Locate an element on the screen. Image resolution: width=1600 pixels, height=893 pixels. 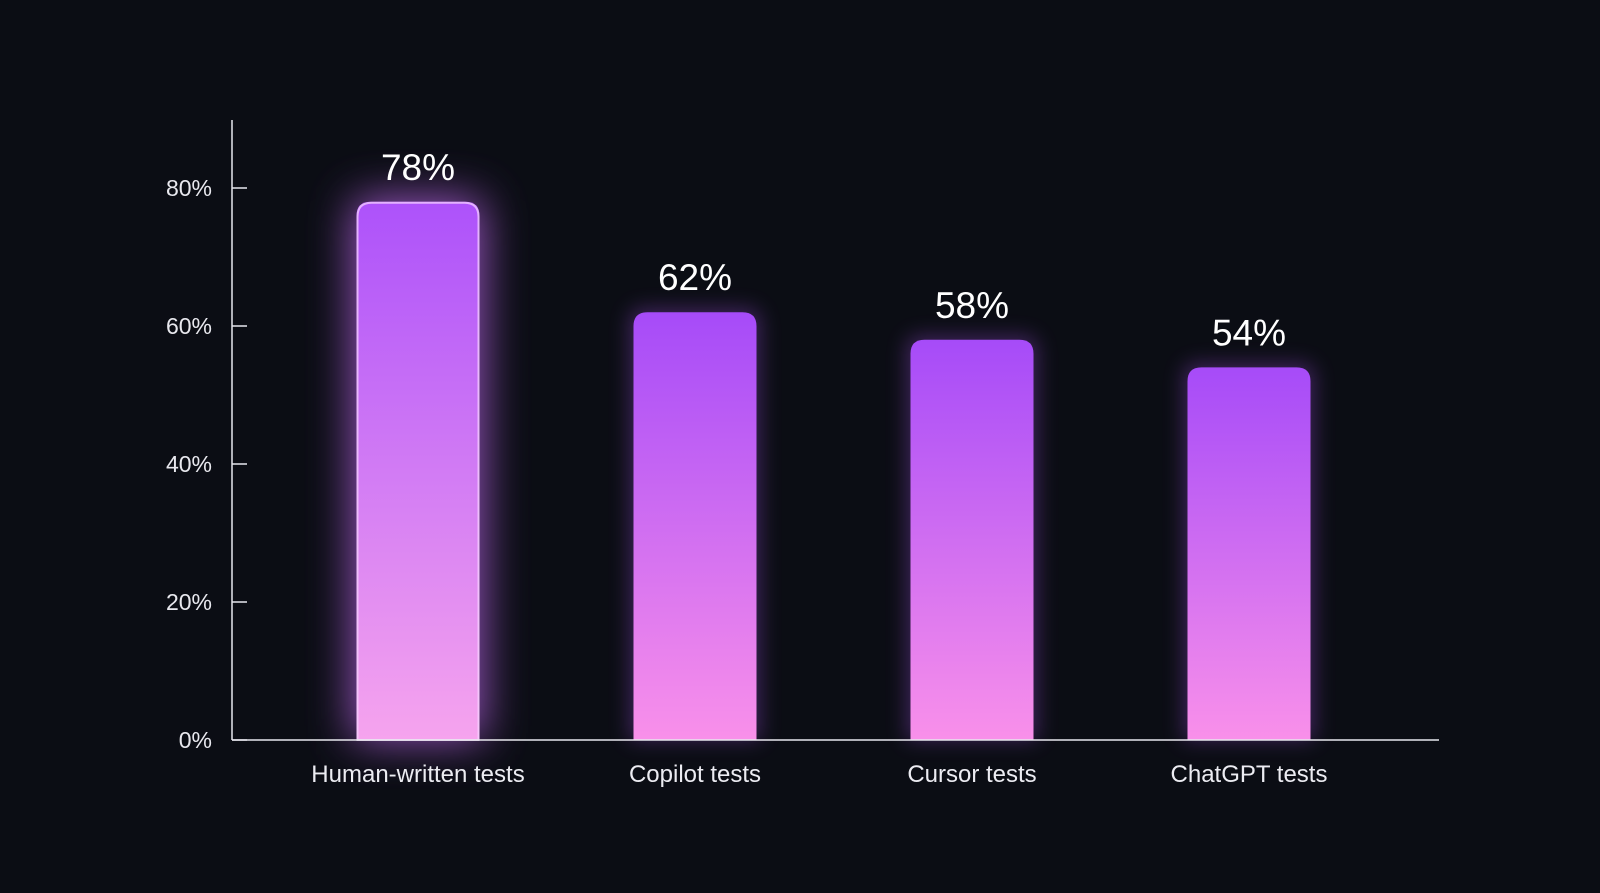
x-tick-label: Copilot tests is located at coordinates (695, 774).